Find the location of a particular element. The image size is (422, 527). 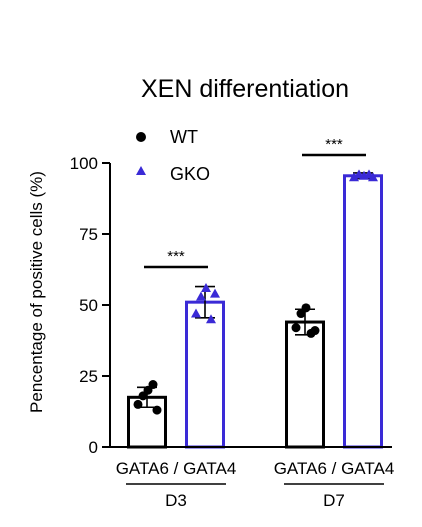

y-axis-label: Pencentage of positive cells (%) is located at coordinates (36, 292).